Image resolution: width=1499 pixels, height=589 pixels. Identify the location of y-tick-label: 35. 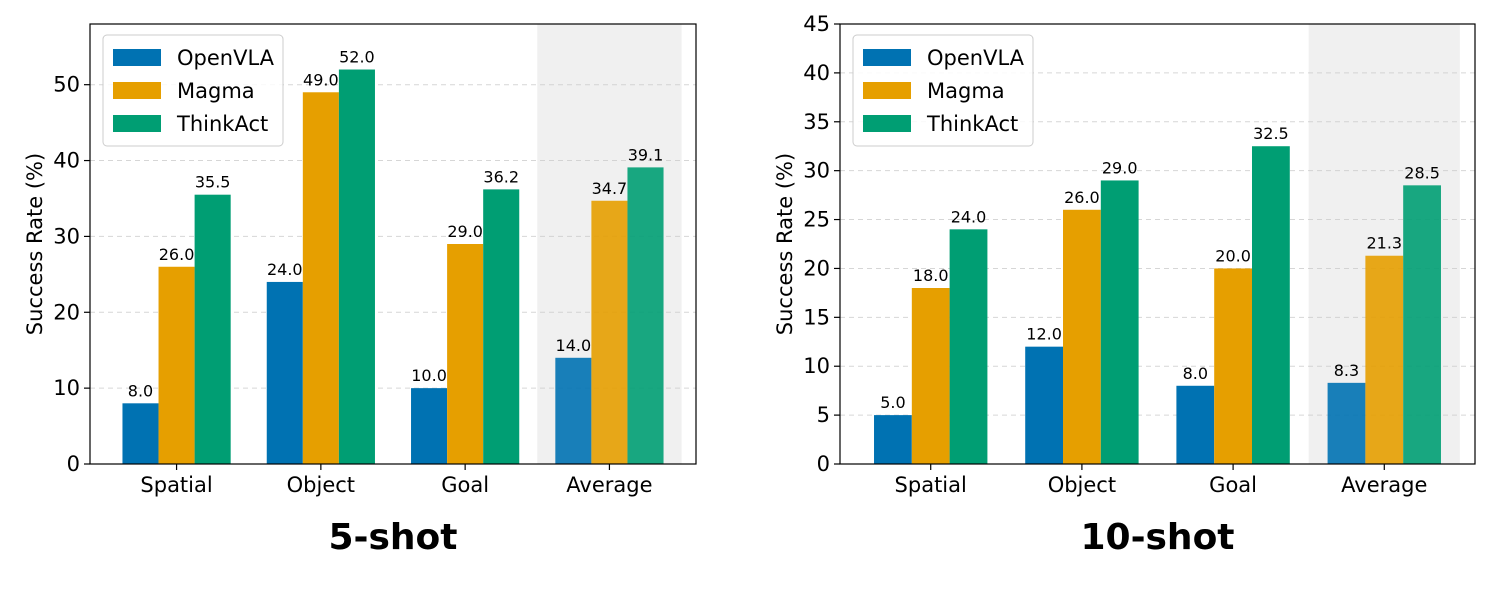
(816, 122).